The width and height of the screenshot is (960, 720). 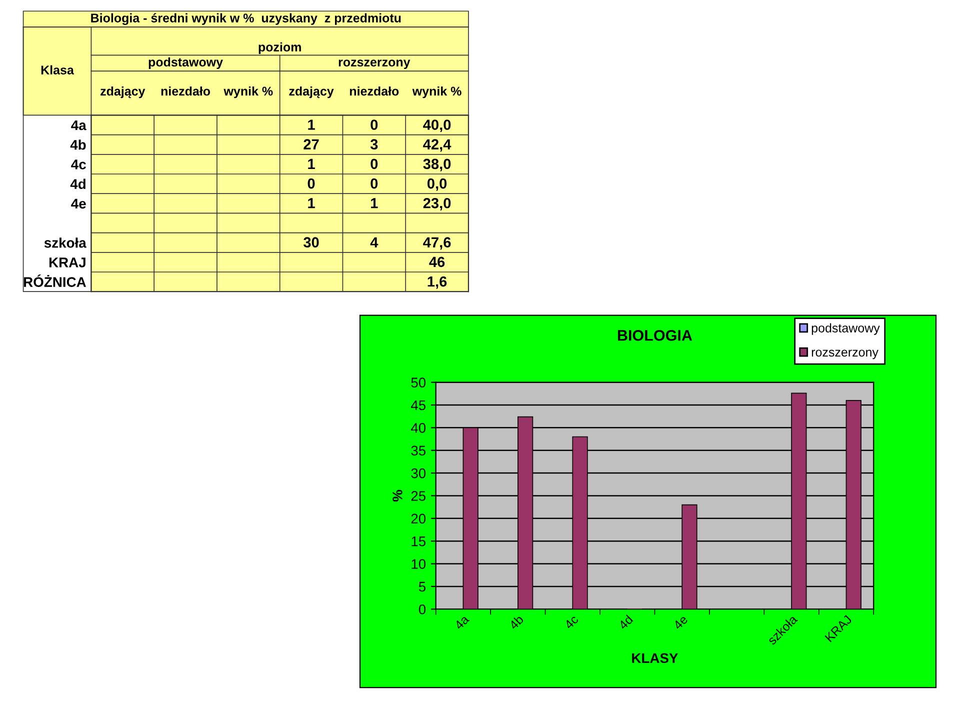 What do you see at coordinates (419, 541) in the screenshot?
I see `y-tick-label: 15` at bounding box center [419, 541].